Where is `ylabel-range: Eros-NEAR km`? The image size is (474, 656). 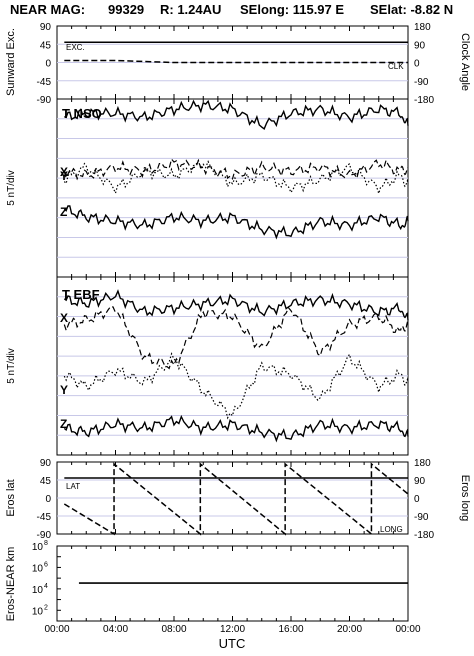 ylabel-range: Eros-NEAR km is located at coordinates (11, 584).